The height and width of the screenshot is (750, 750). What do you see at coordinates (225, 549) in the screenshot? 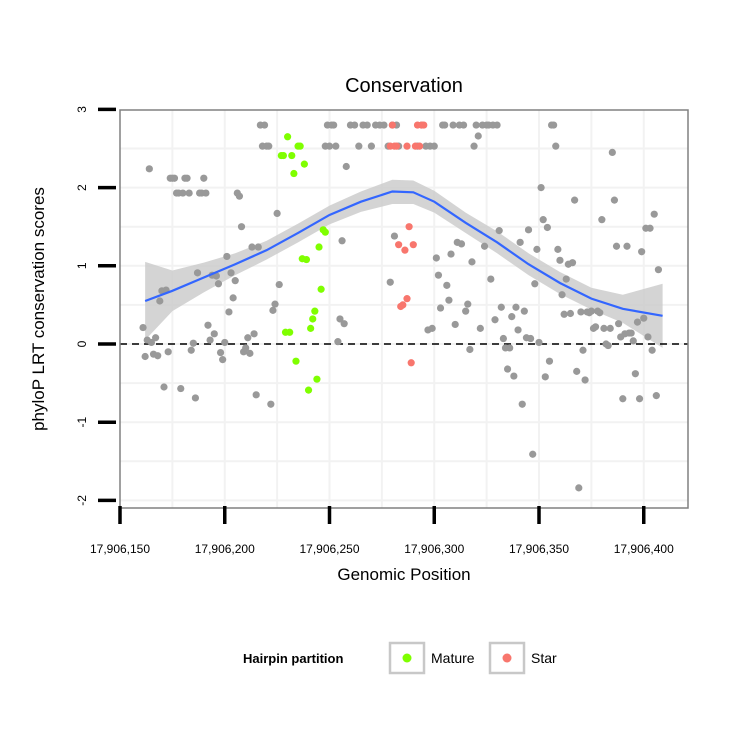
I see `x-tick-label: 17,906,200` at bounding box center [225, 549].